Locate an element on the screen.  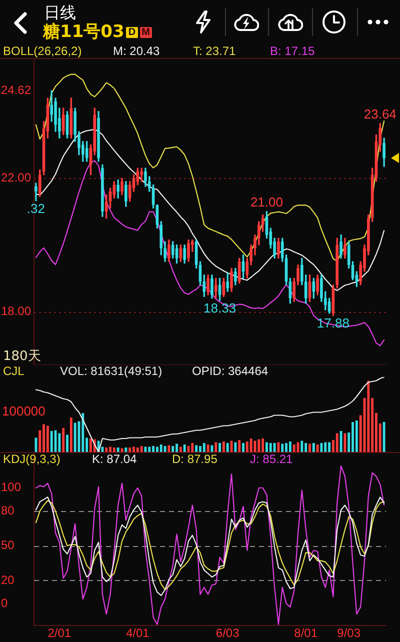
text: M: 20.43 is located at coordinates (136, 51).